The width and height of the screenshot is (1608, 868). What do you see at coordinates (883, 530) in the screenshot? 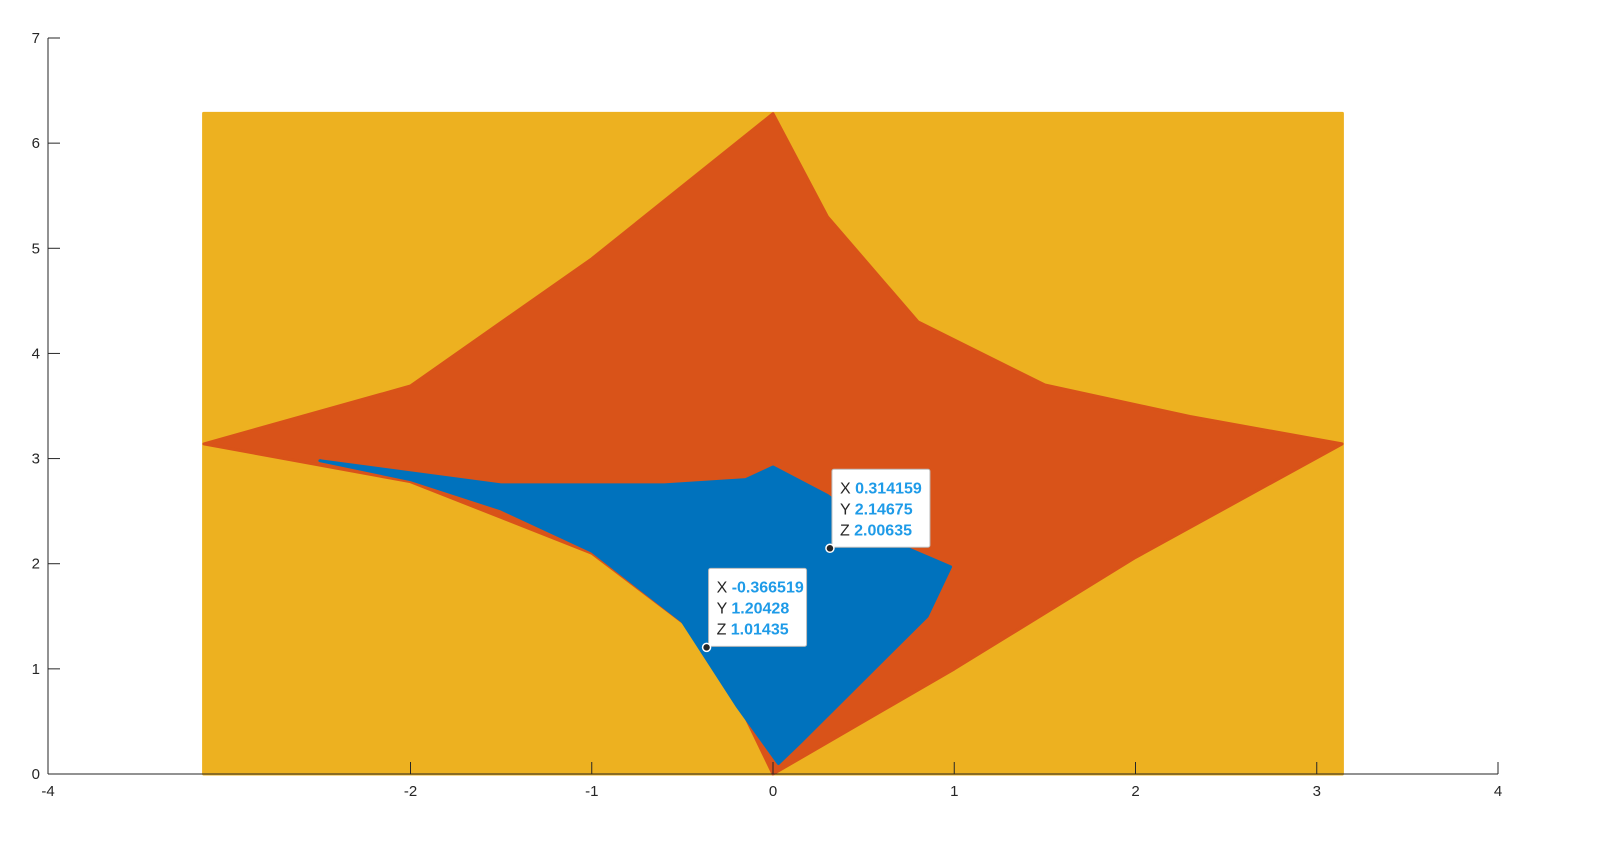
I see `datatip-value: 2.00635` at bounding box center [883, 530].